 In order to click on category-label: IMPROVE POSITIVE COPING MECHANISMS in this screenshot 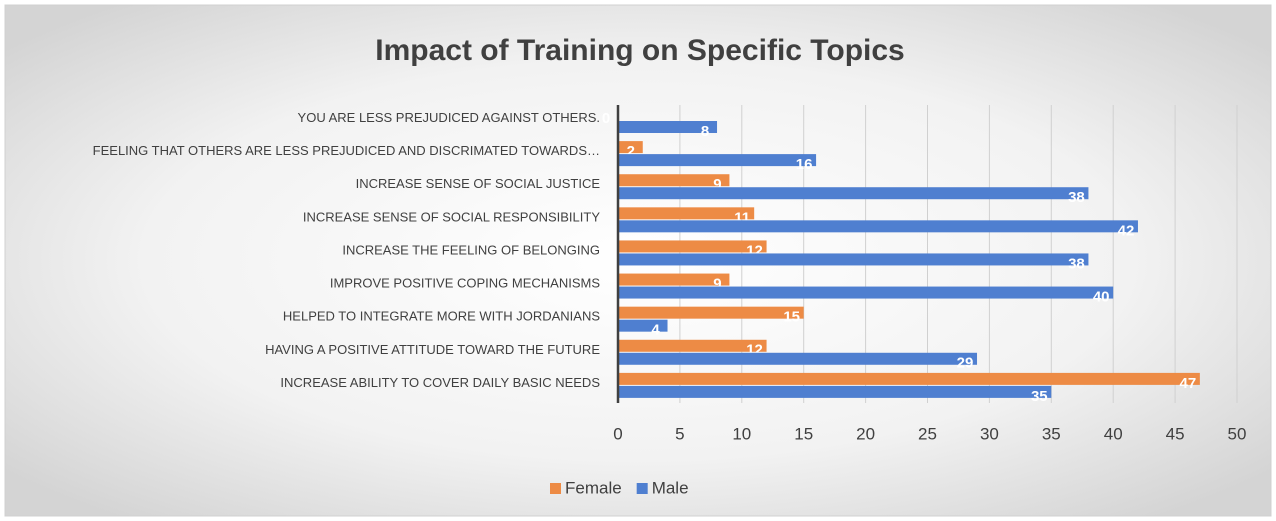, I will do `click(465, 283)`.